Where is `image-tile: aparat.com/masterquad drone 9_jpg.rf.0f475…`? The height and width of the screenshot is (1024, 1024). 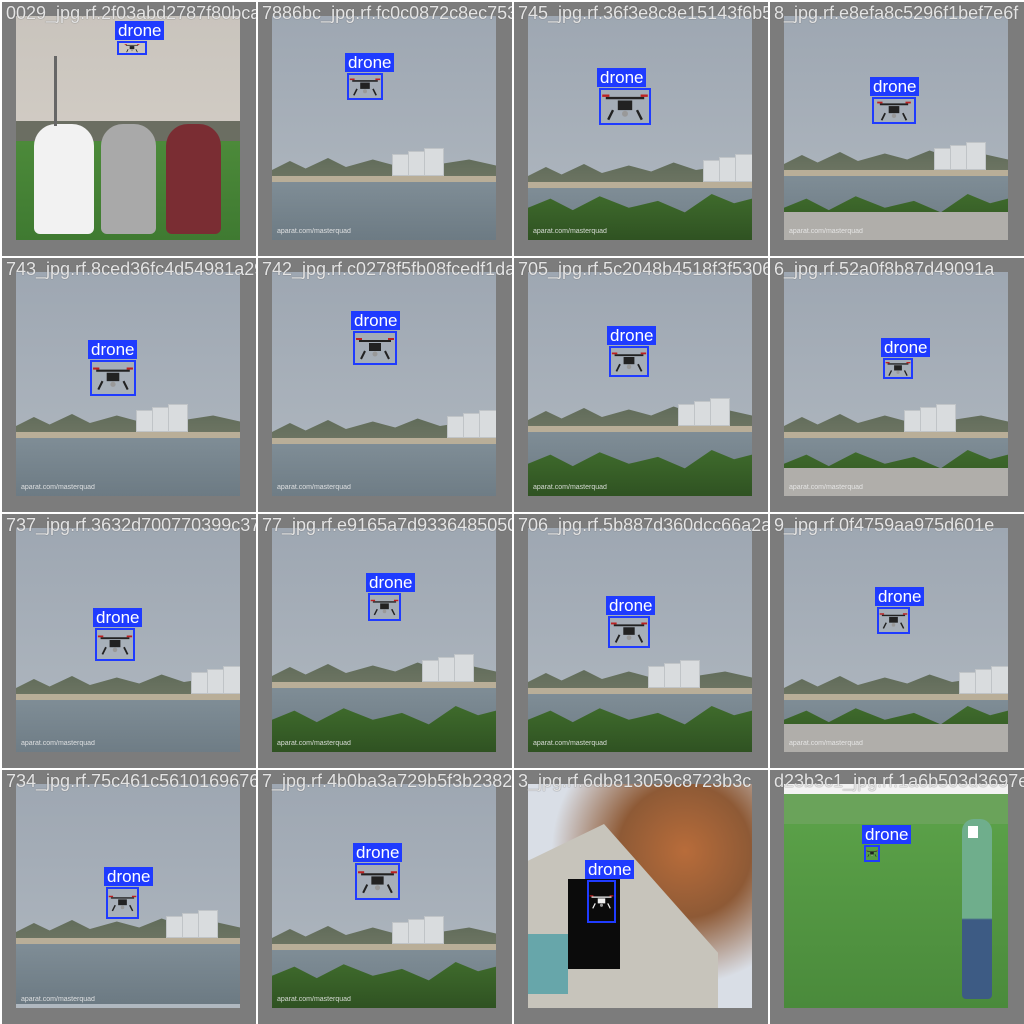 image-tile: aparat.com/masterquad drone 9_jpg.rf.0f475… is located at coordinates (897, 641).